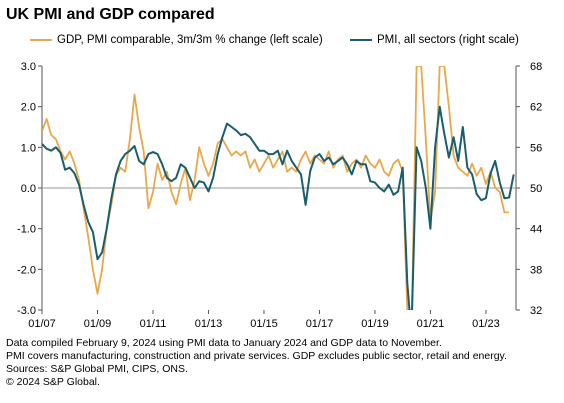 This screenshot has width=564, height=403. I want to click on left-tick-label: -1.0, so click(26, 230).